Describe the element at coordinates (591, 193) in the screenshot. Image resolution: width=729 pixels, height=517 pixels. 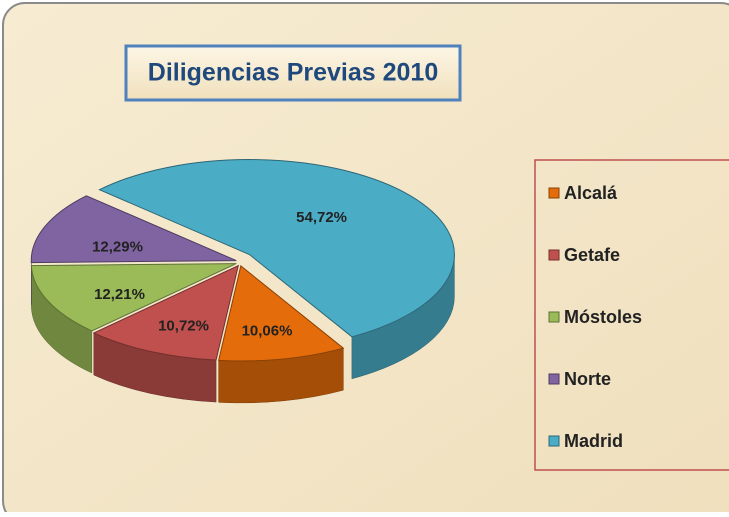
I see `legend-label: Alcalá` at that location.